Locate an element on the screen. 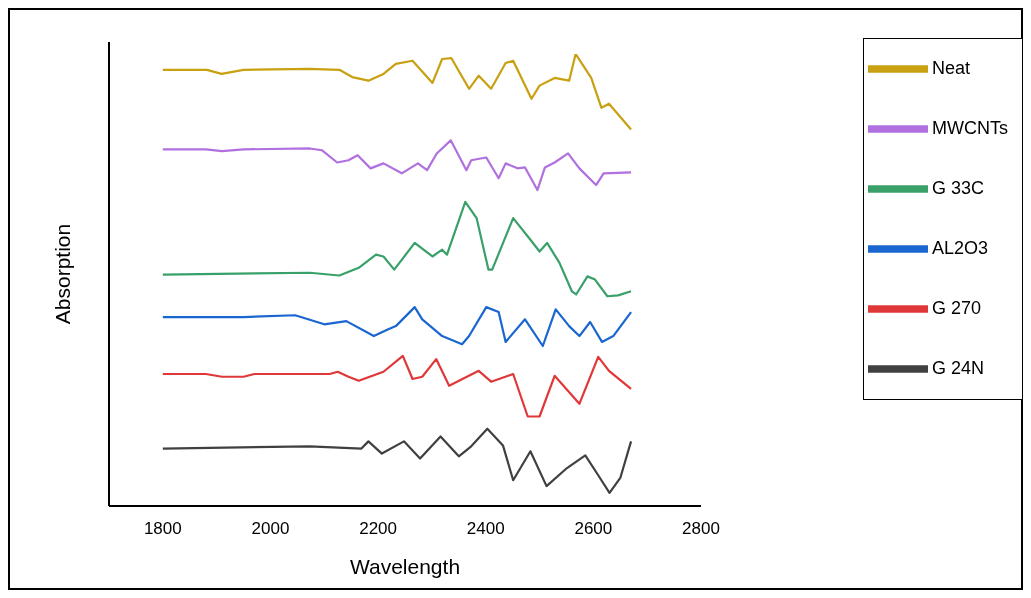  x-tick-label: 2600 is located at coordinates (593, 529).